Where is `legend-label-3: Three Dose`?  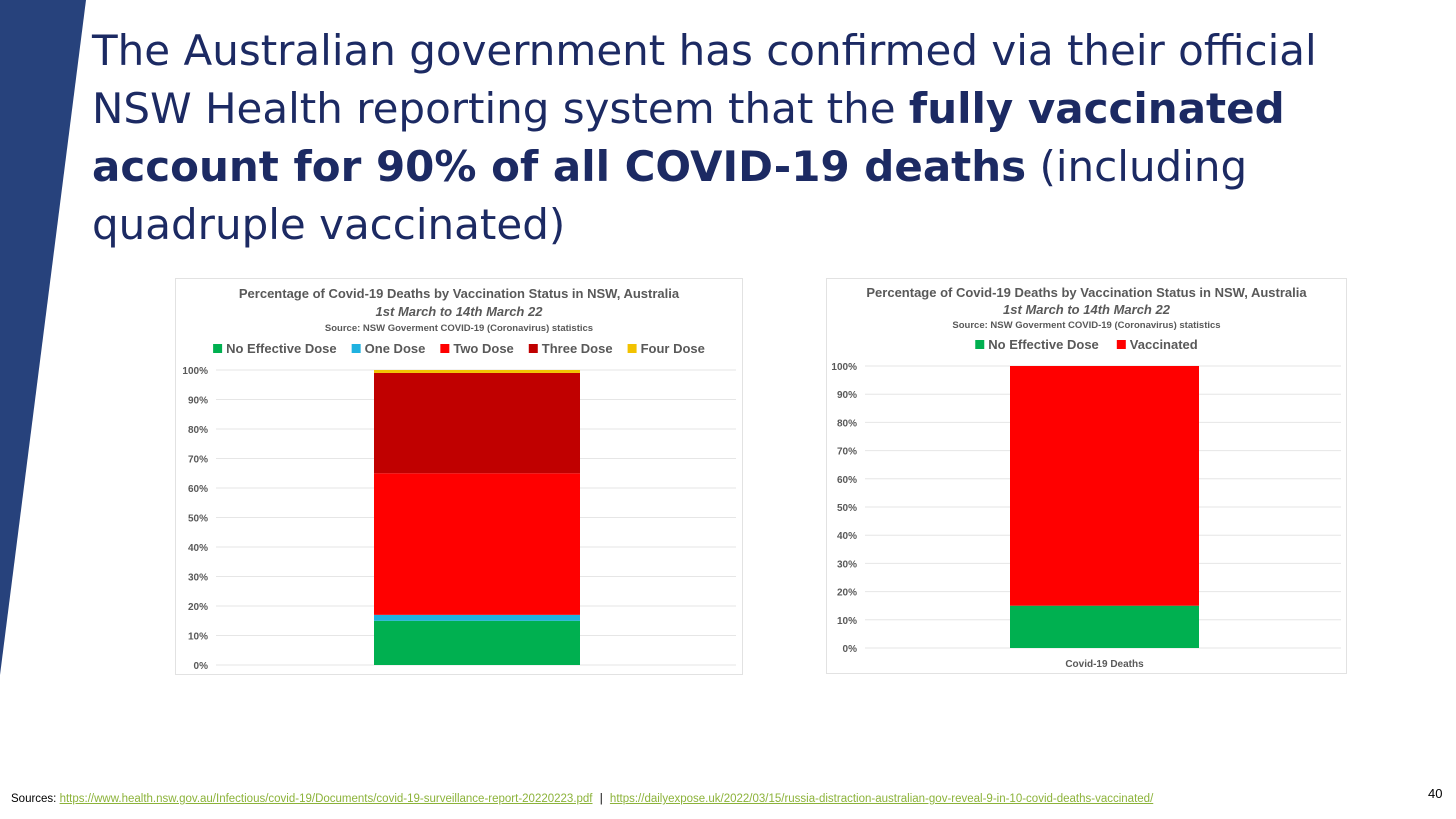
legend-label-3: Three Dose is located at coordinates (577, 348).